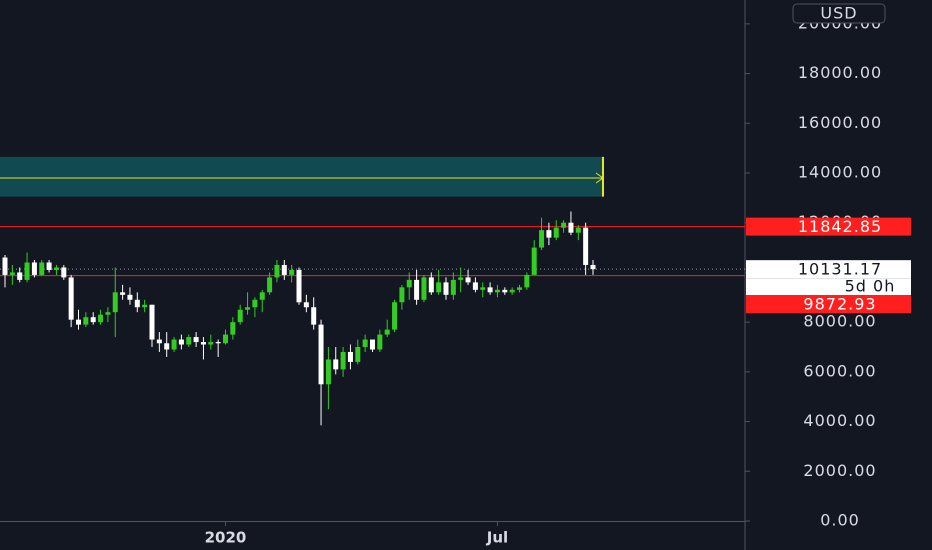  I want to click on currency-label: USD, so click(838, 13).